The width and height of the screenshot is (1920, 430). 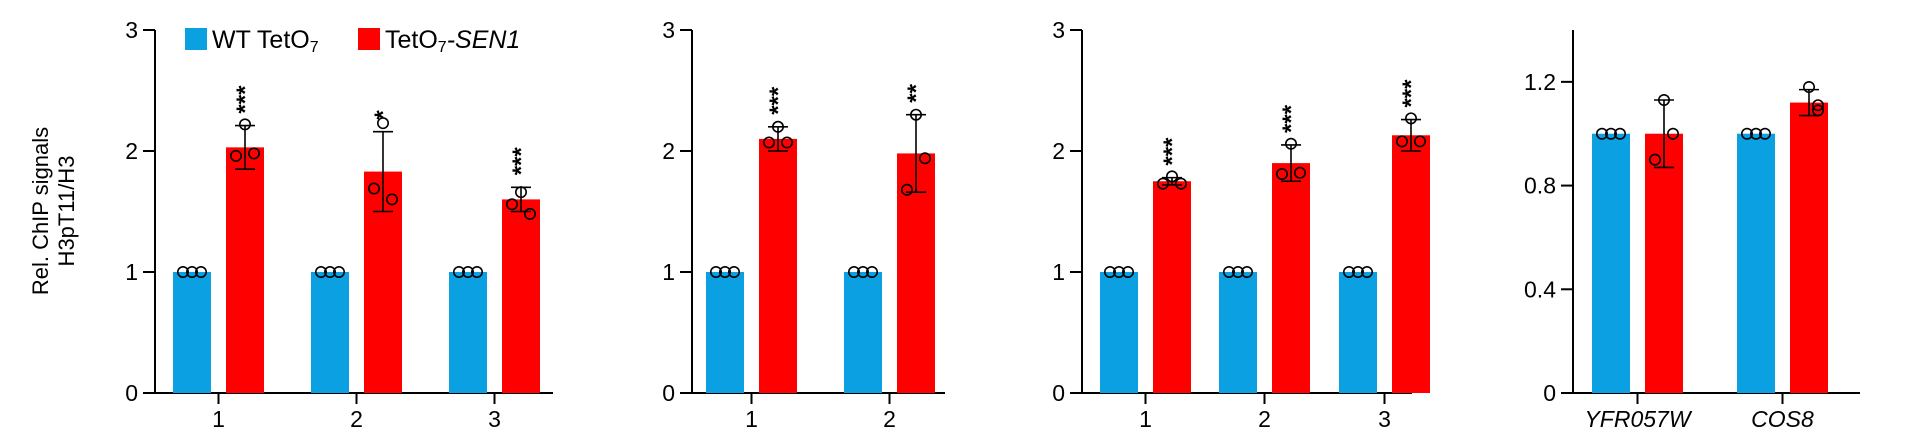 What do you see at coordinates (356, 270) in the screenshot?
I see `bar-group-2: 2*` at bounding box center [356, 270].